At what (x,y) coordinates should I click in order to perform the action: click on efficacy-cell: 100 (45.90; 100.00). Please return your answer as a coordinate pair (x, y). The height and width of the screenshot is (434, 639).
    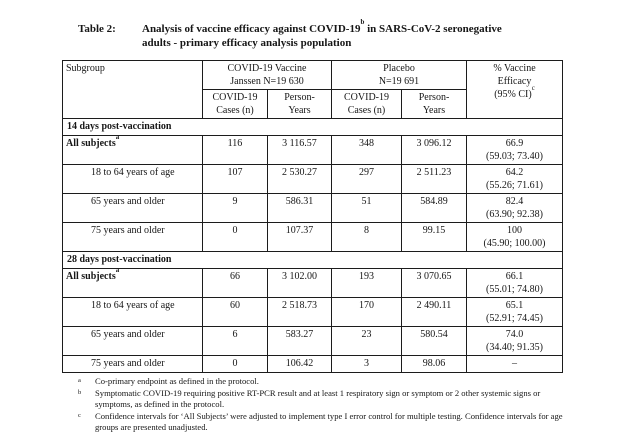
    Looking at the image, I should click on (514, 237).